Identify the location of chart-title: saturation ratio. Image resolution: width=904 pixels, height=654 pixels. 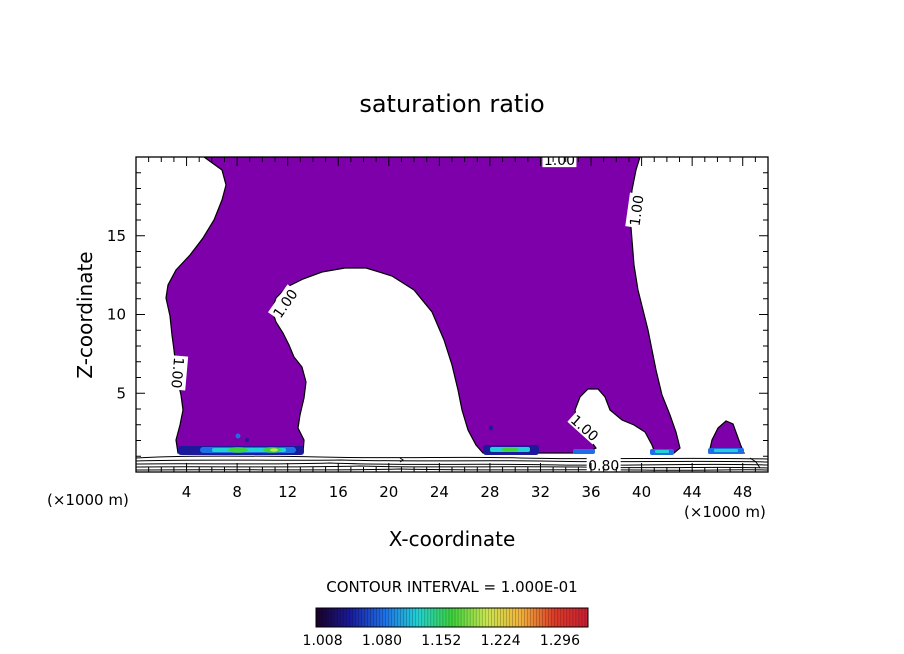
(451, 104).